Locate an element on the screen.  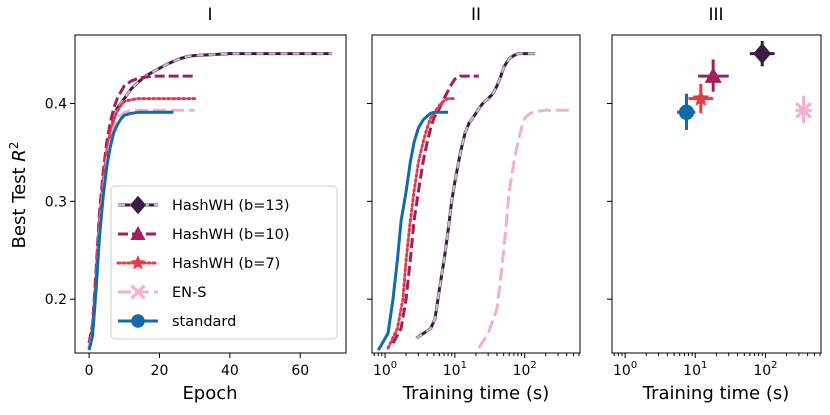
x-axis-title: Epoch is located at coordinates (209, 393).